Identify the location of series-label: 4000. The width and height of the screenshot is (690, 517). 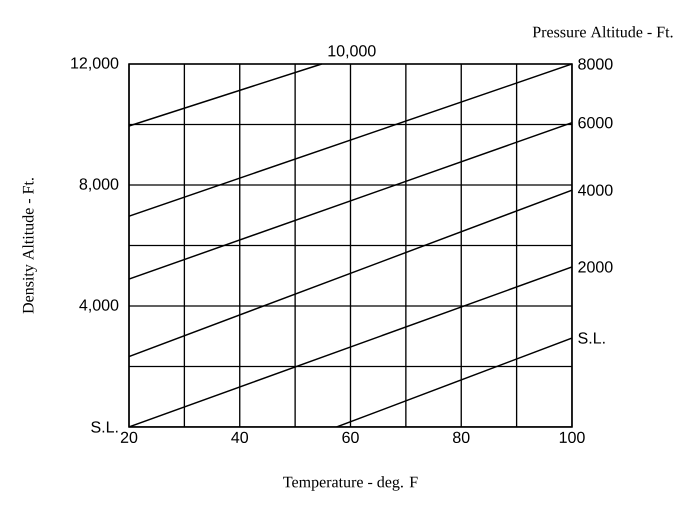
(595, 190).